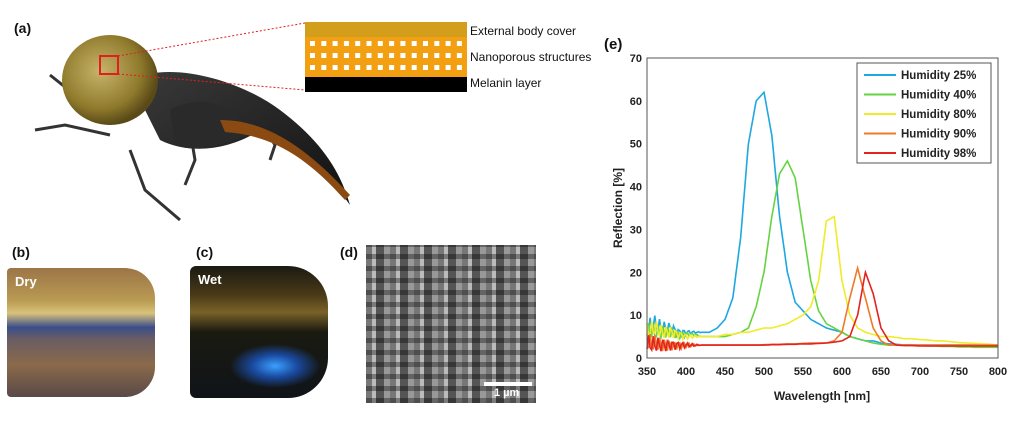 Image resolution: width=1024 pixels, height=428 pixels. I want to click on y-tick-label: 20, so click(636, 273).